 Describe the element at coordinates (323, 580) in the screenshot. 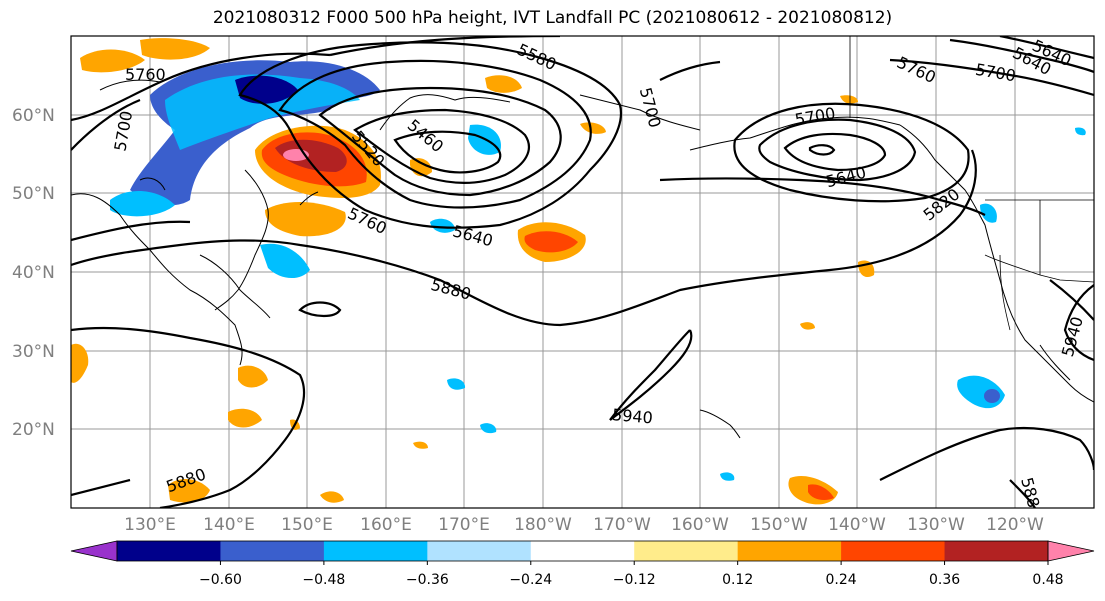

I see `colorbar-tick-label: −0.48` at that location.